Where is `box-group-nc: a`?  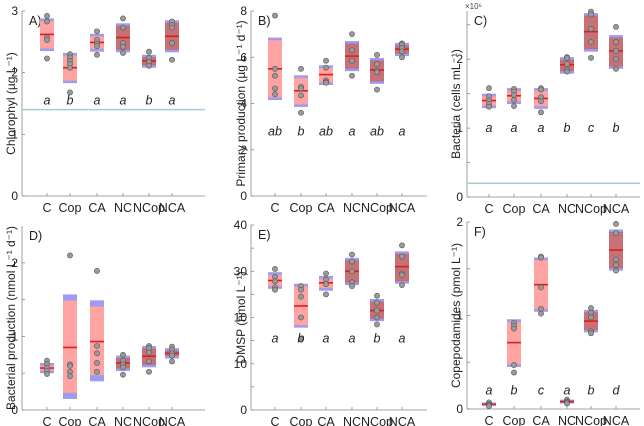
box-group-nc: a is located at coordinates (352, 84).